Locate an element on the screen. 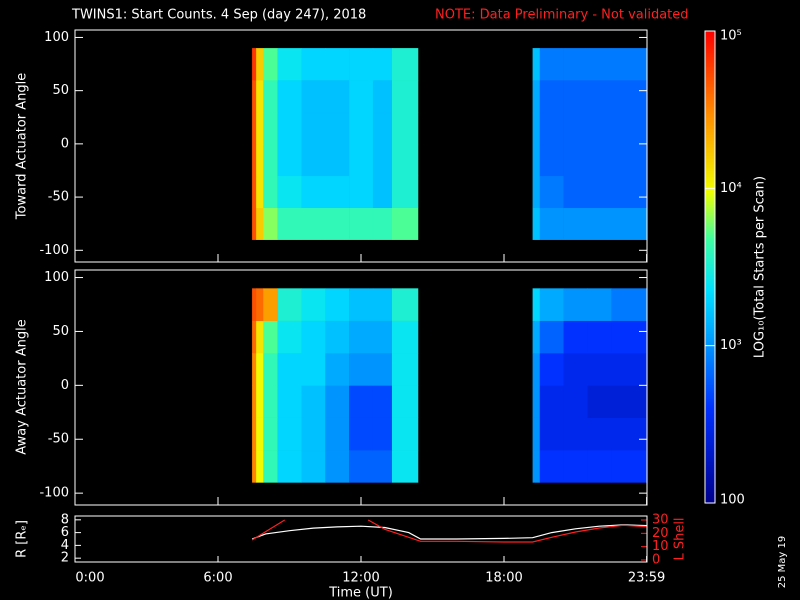 Image resolution: width=800 pixels, height=600 pixels. colorbar-tick-label: 100 is located at coordinates (732, 500).